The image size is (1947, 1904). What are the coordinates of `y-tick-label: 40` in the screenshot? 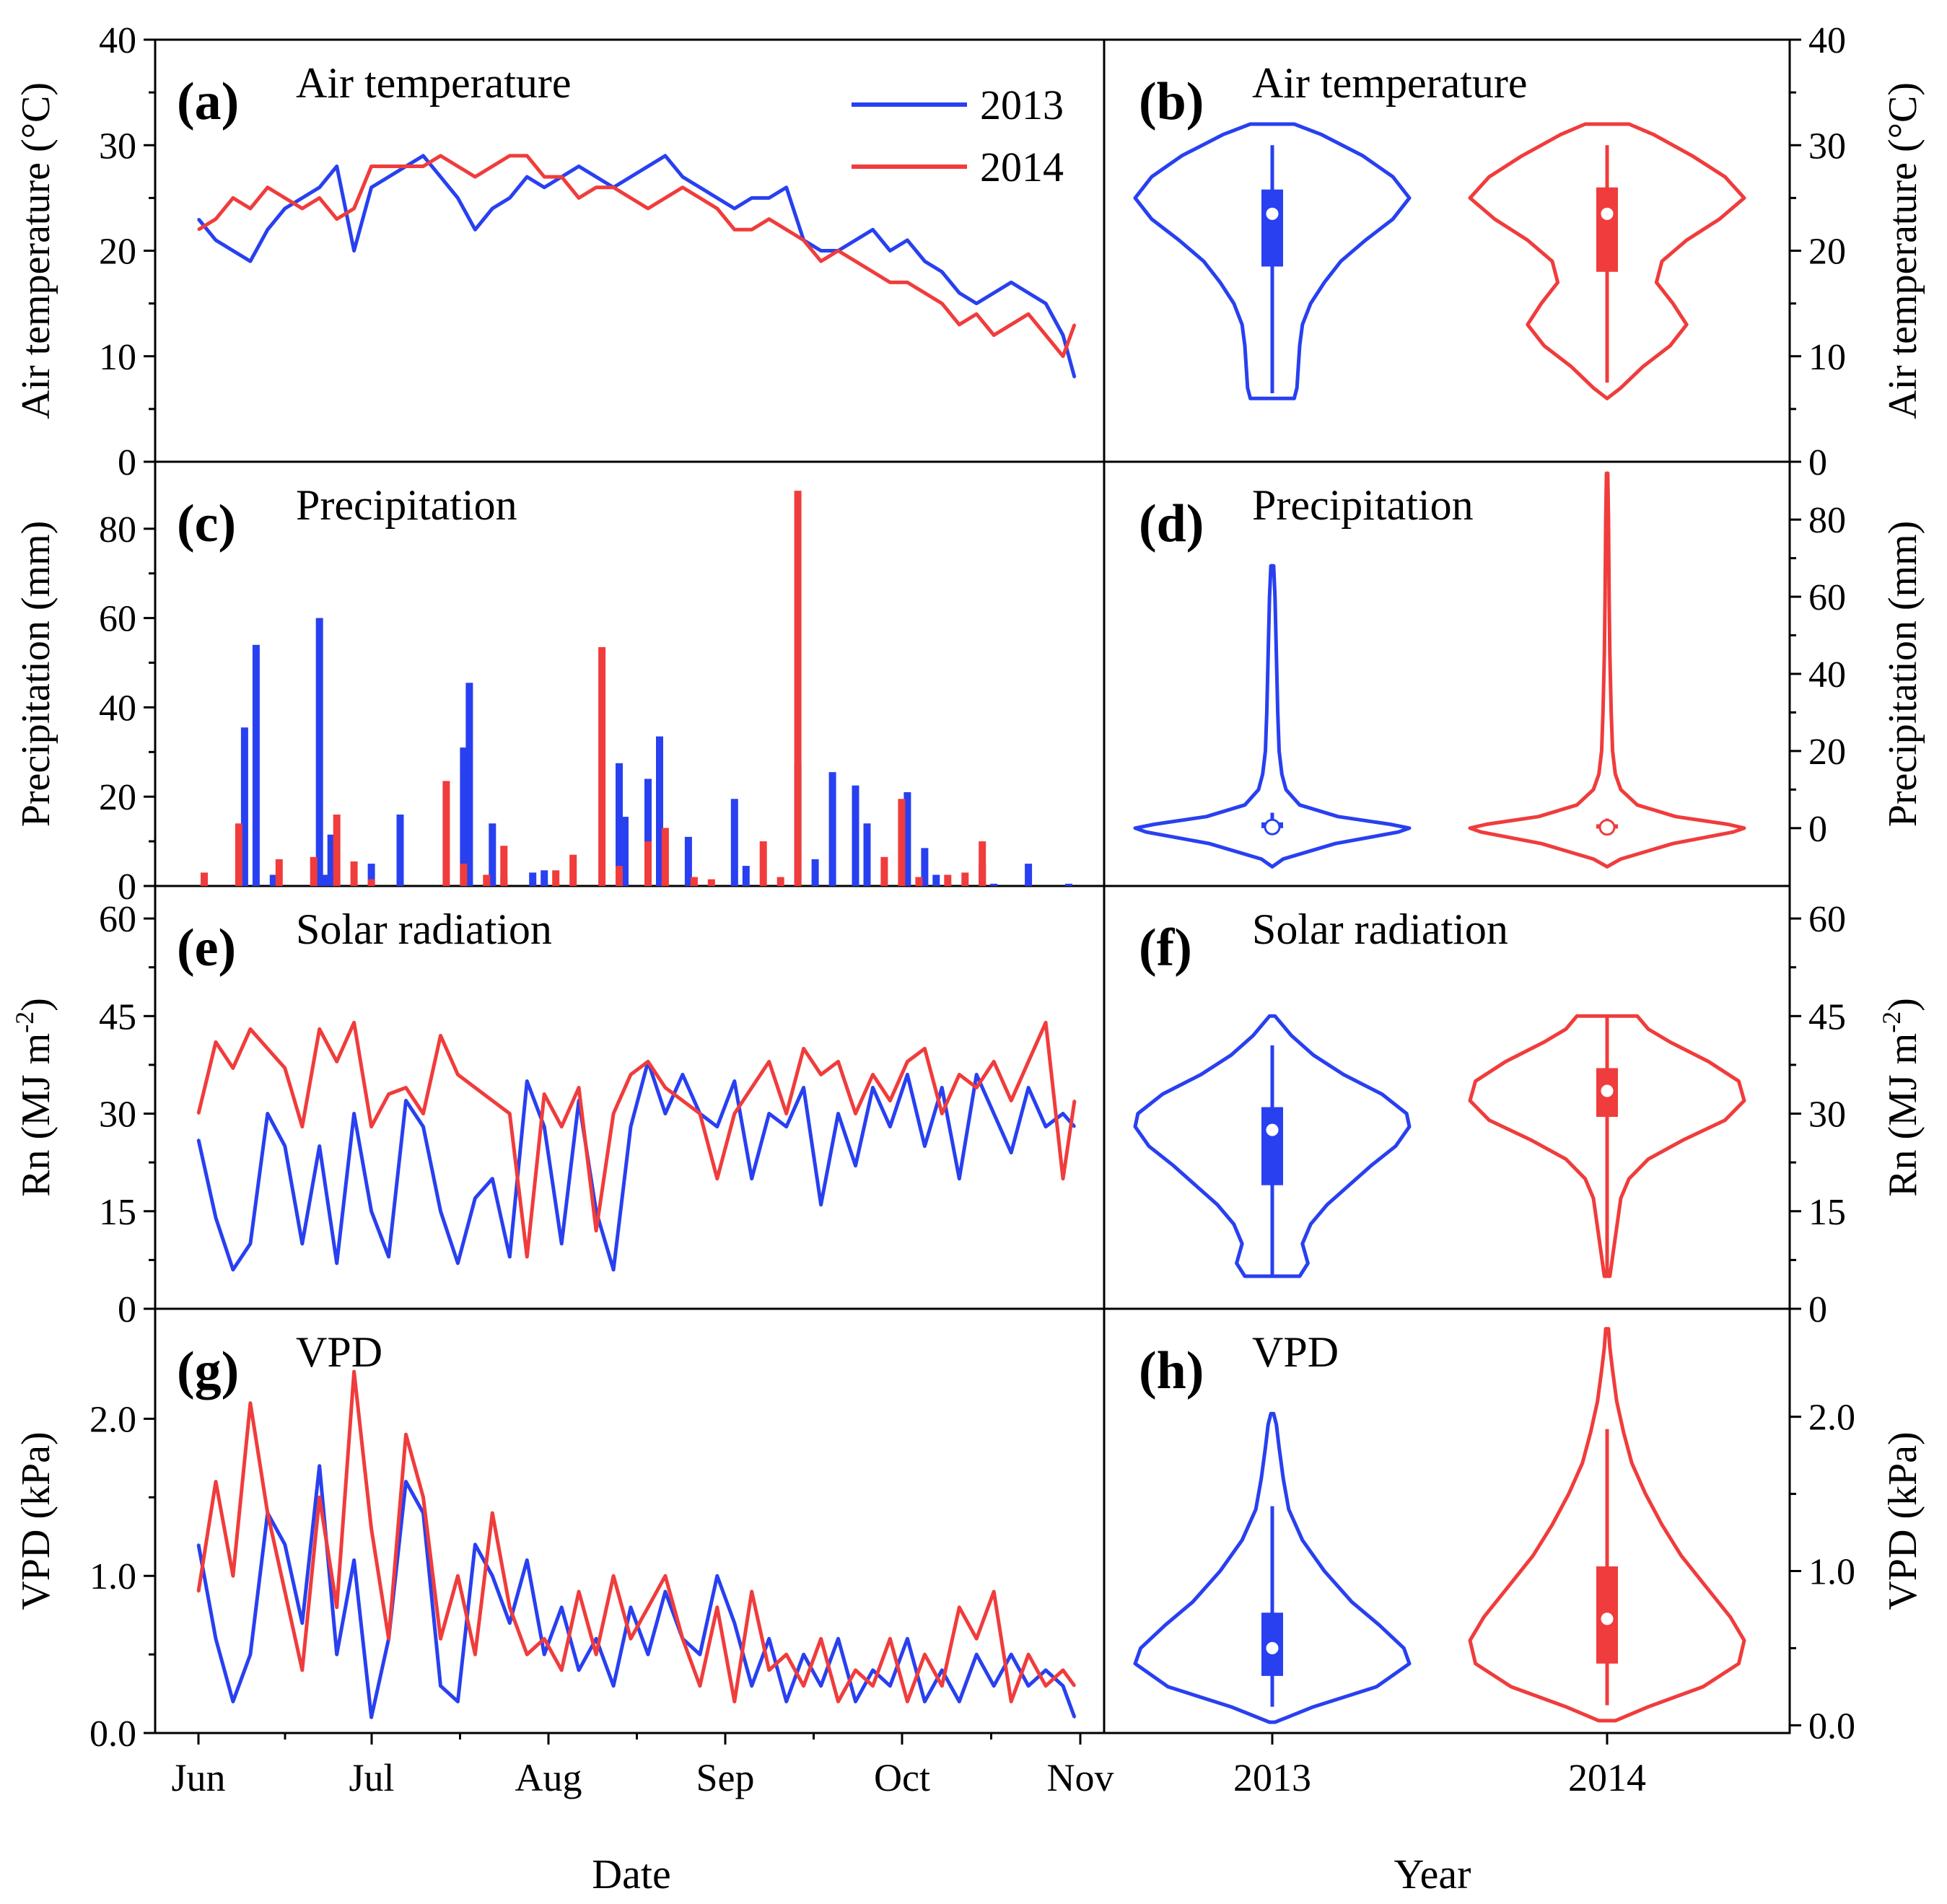 It's located at (1827, 40).